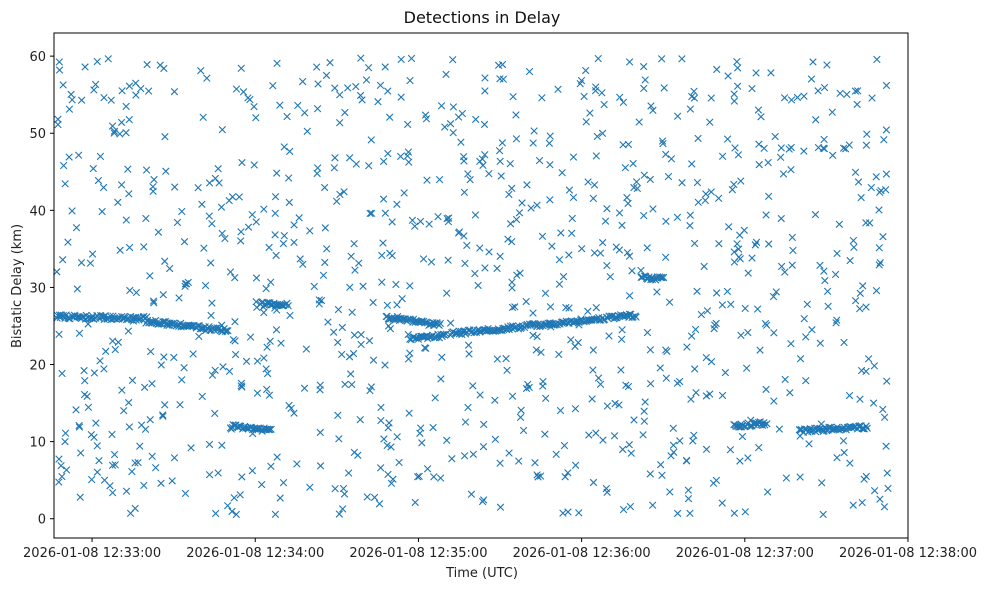 The image size is (989, 590). Describe the element at coordinates (745, 553) in the screenshot. I see `x-tick-label: 2026-01-08 12:37:00` at that location.